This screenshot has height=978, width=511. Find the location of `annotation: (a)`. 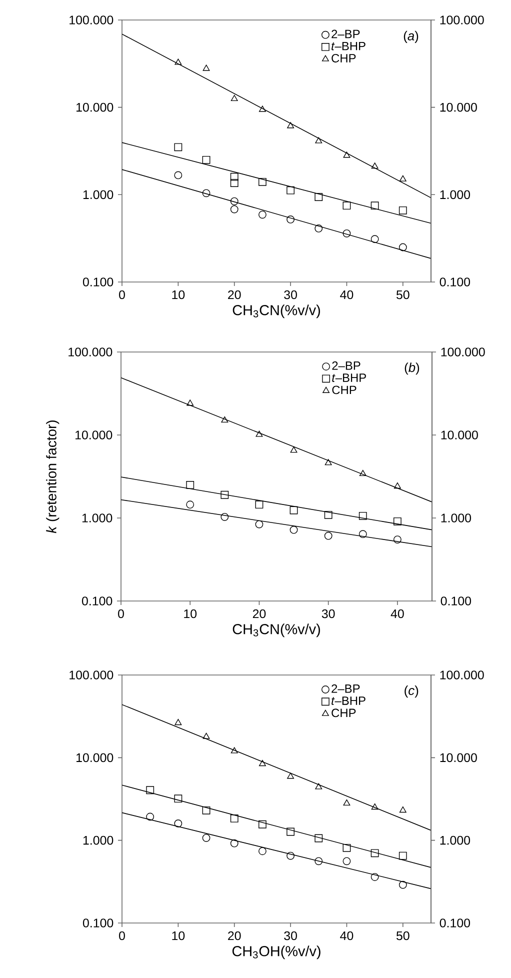

annotation: (a) is located at coordinates (411, 36).